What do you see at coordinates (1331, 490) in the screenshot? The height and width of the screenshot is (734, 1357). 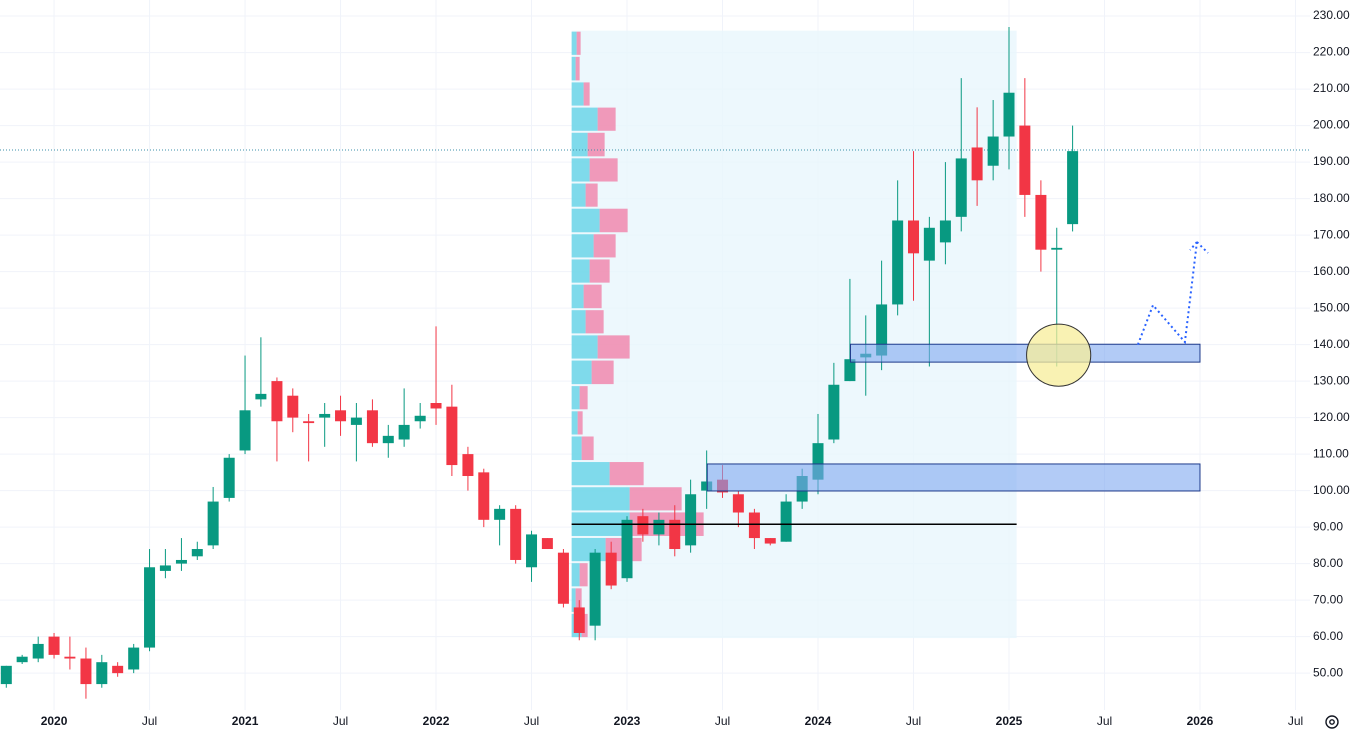 I see `y-tick-label: 100.00` at bounding box center [1331, 490].